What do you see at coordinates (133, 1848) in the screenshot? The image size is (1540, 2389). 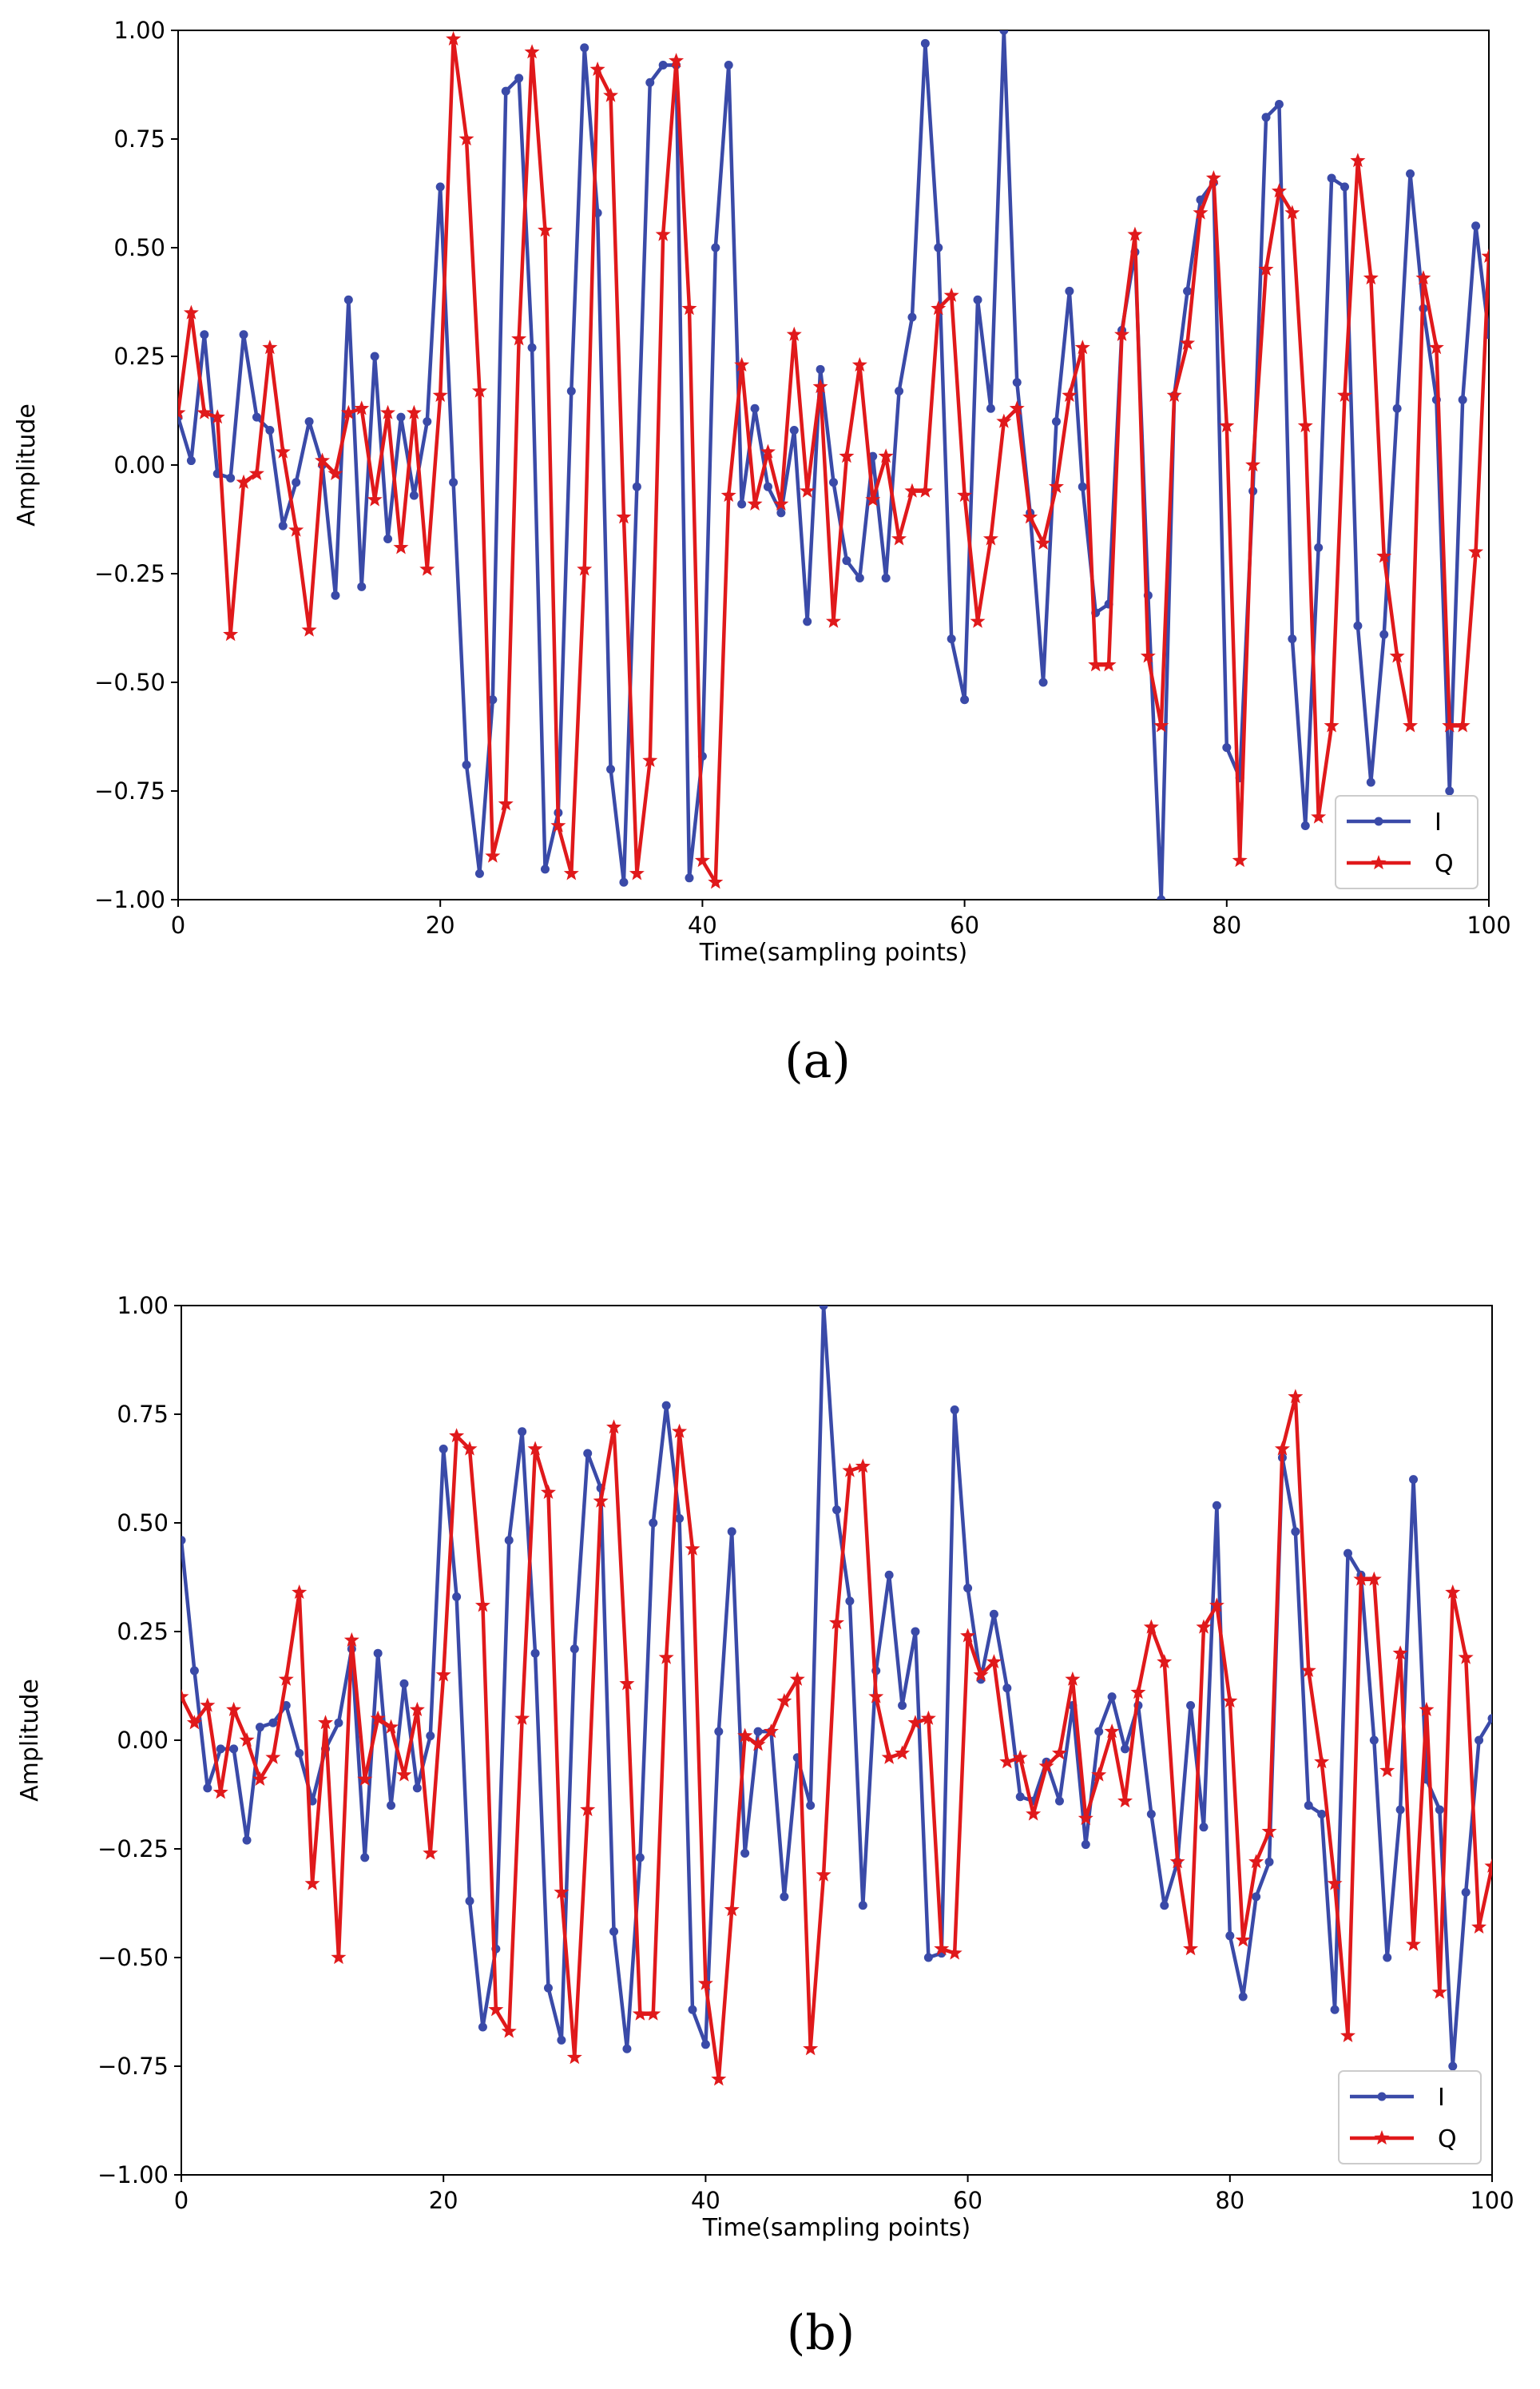 I see `y-tick-label: −0.25` at bounding box center [133, 1848].